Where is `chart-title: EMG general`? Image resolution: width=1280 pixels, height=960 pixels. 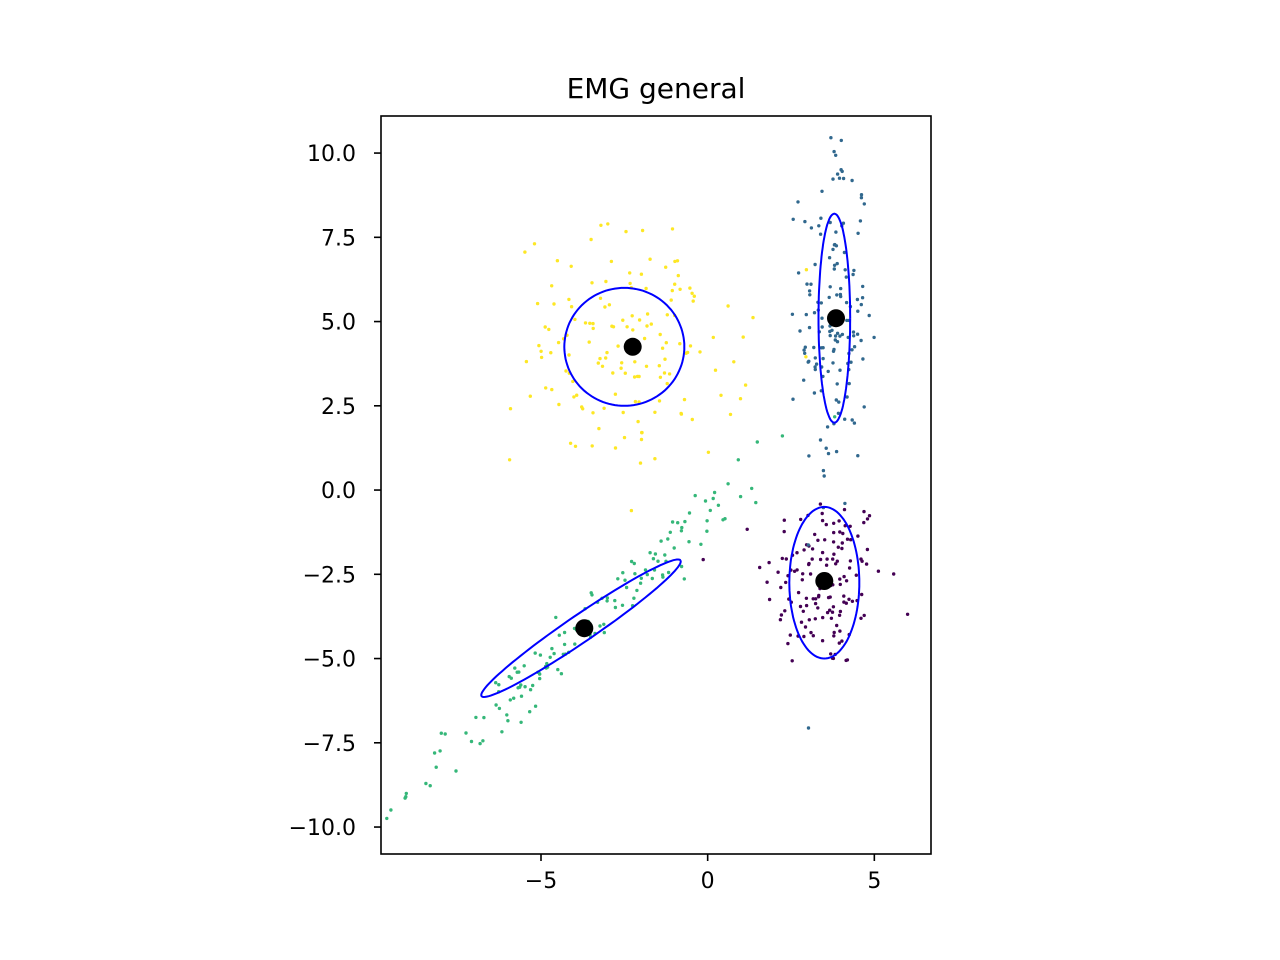 chart-title: EMG general is located at coordinates (656, 88).